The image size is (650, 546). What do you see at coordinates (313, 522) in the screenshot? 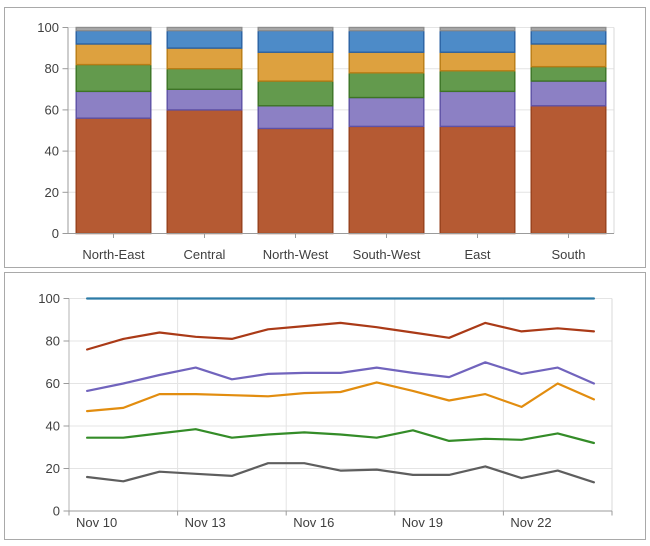
I see `x-date-label: Nov 16` at bounding box center [313, 522].